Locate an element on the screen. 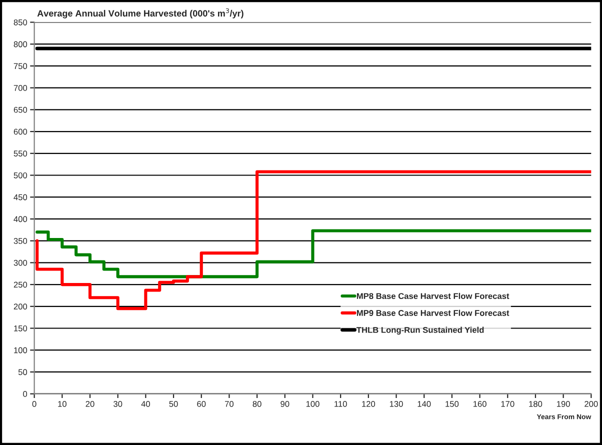 The height and width of the screenshot is (445, 602). x-tick-label: 140 is located at coordinates (424, 403).